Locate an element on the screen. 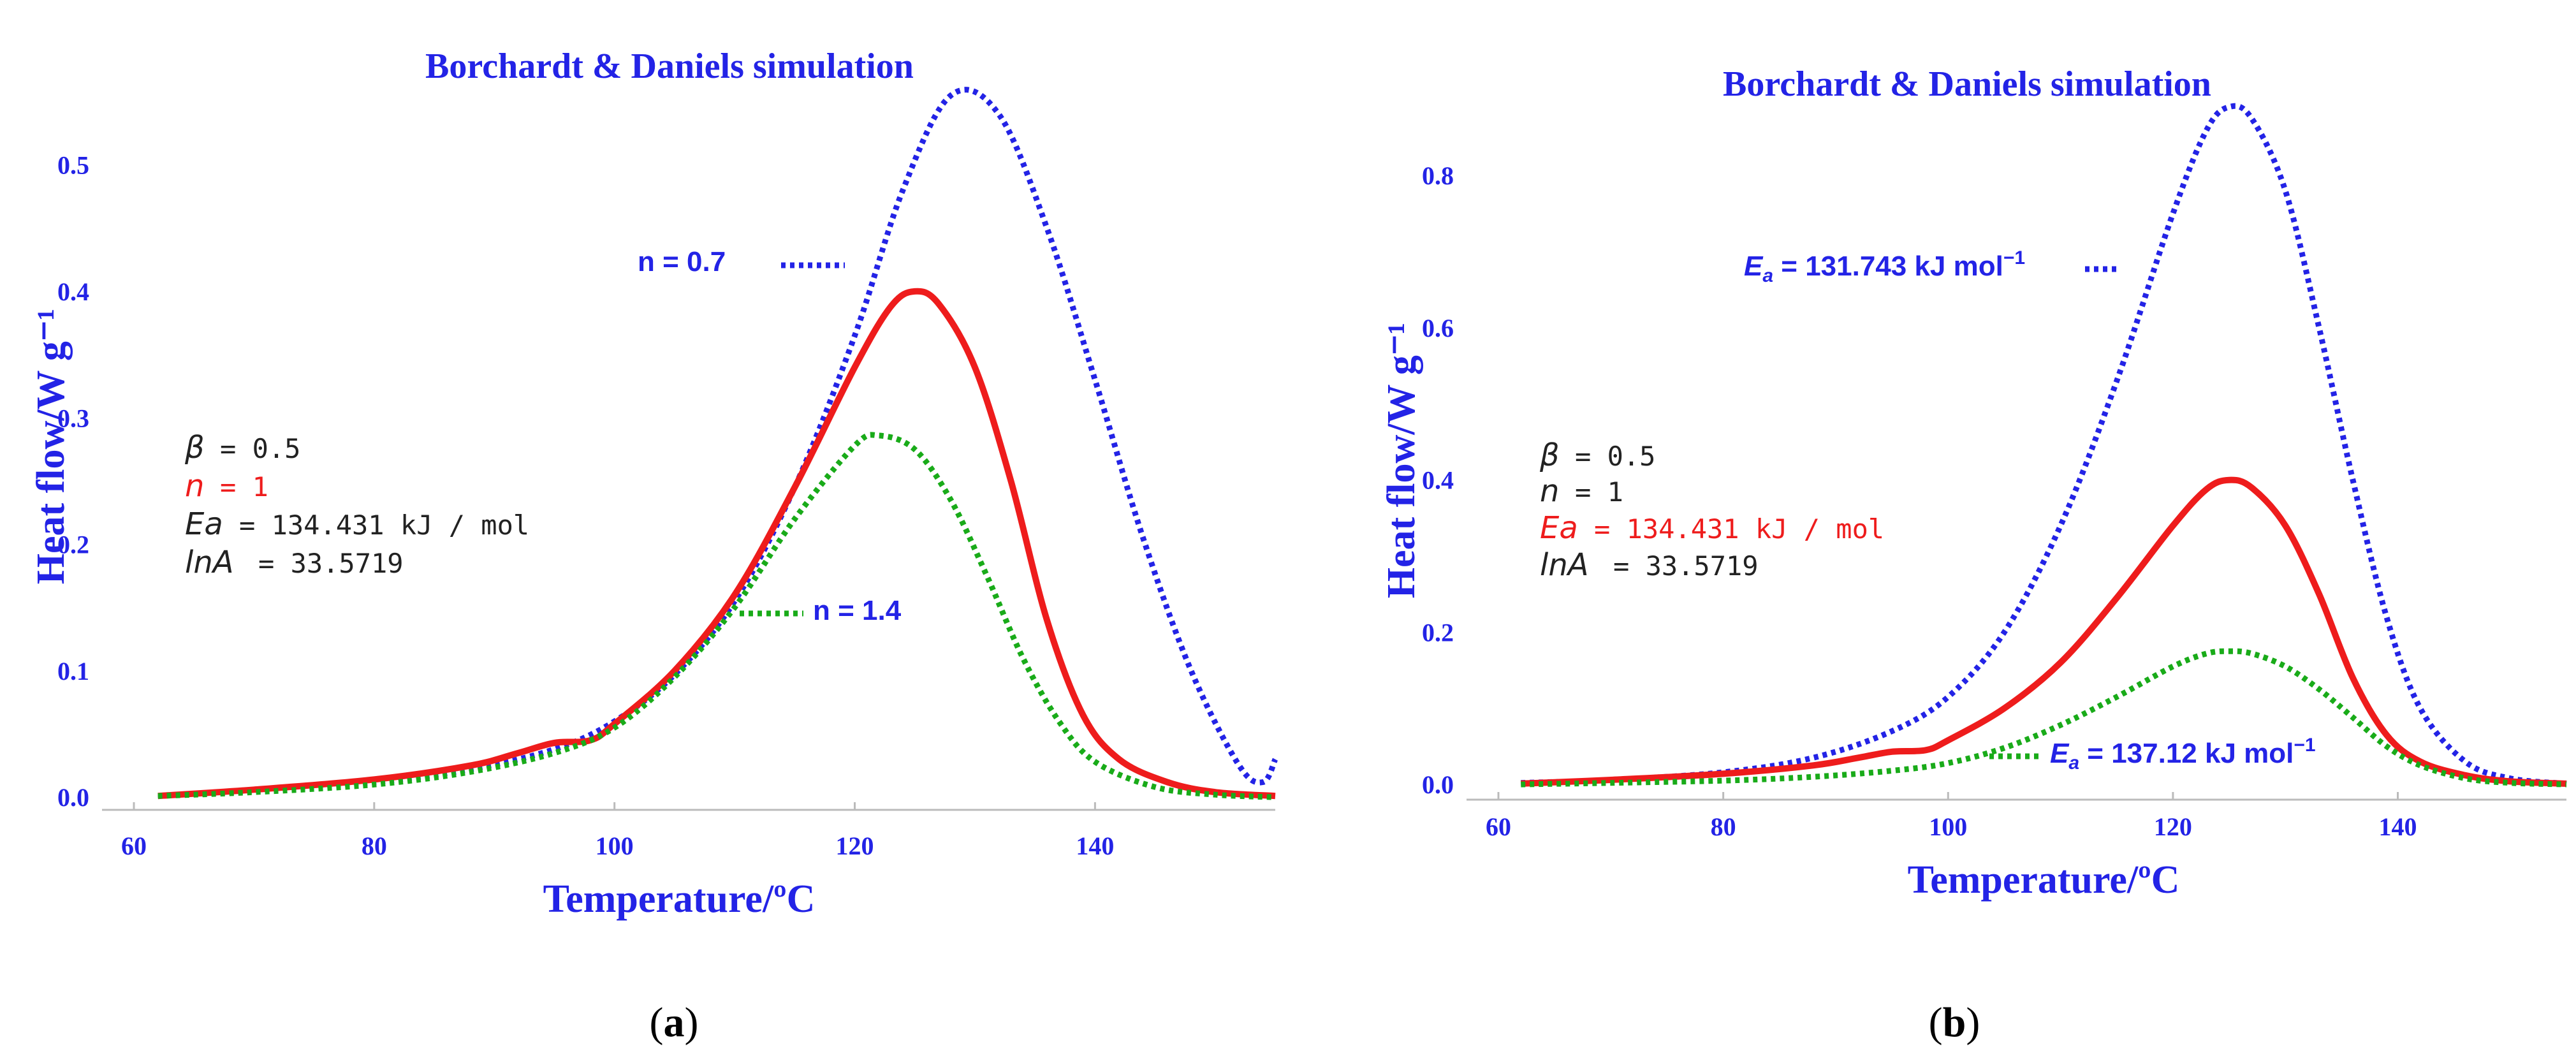 This screenshot has width=2576, height=1056. panel-a-xtick-label: 60 is located at coordinates (134, 846).